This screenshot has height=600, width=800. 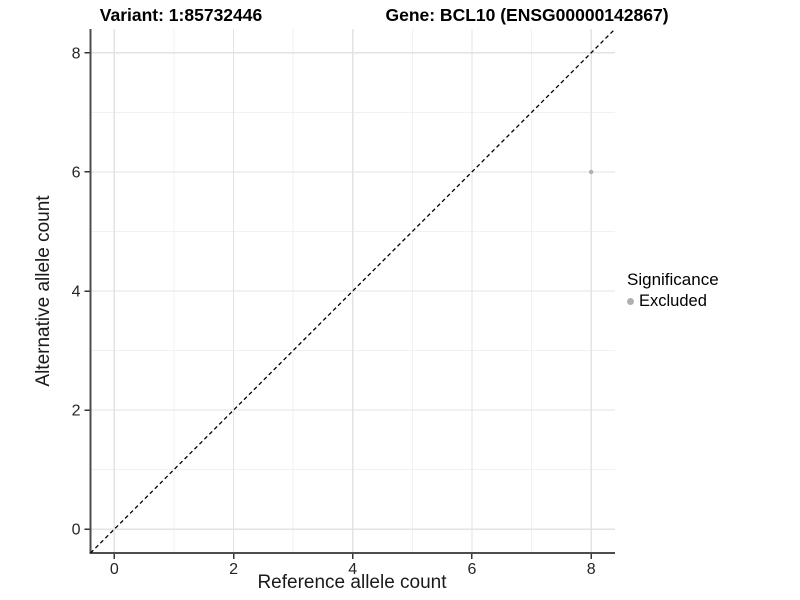 I want to click on x-tick-label: 4, so click(x=352, y=569).